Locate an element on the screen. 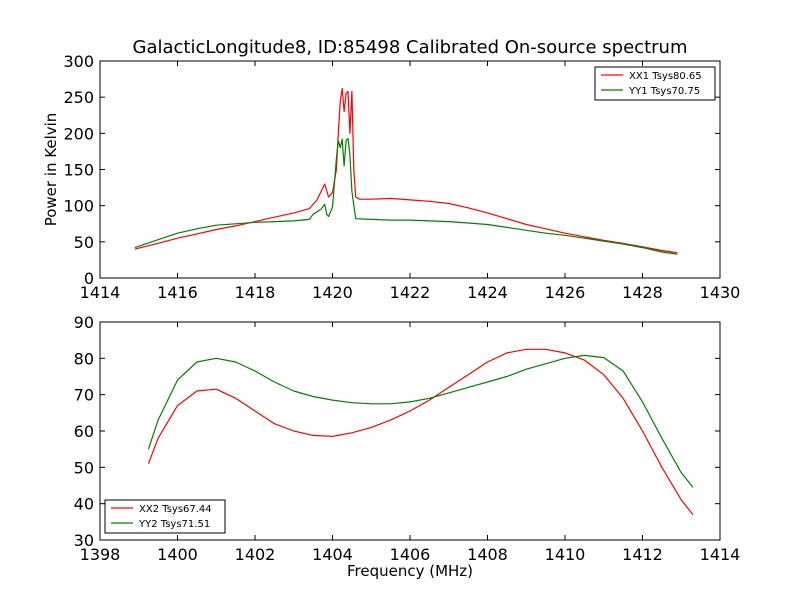  top-legend-box is located at coordinates (655, 83).